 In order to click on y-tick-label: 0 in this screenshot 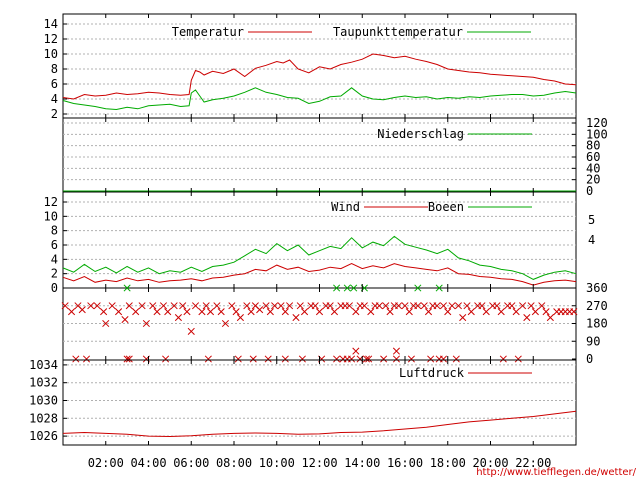, I will do `click(589, 191)`.